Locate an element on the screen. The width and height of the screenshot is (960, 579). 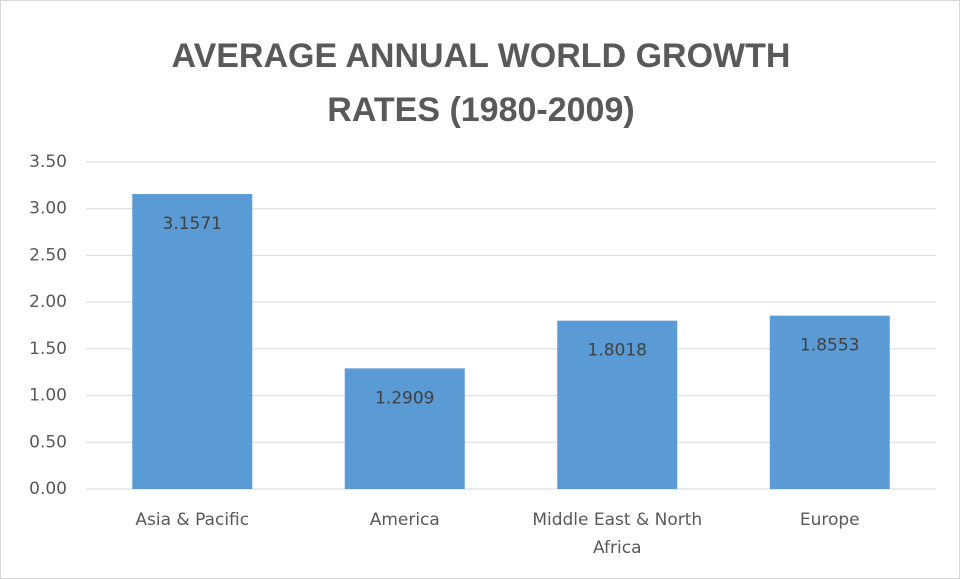
x-tick-label: Asia & Pacific is located at coordinates (192, 520).